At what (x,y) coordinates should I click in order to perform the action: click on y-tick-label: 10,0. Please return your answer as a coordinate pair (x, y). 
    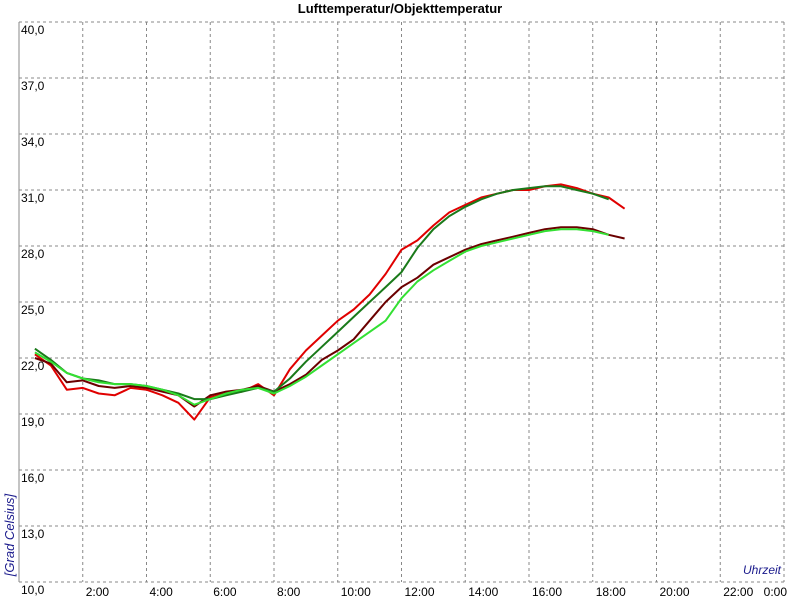
    Looking at the image, I should click on (33, 590).